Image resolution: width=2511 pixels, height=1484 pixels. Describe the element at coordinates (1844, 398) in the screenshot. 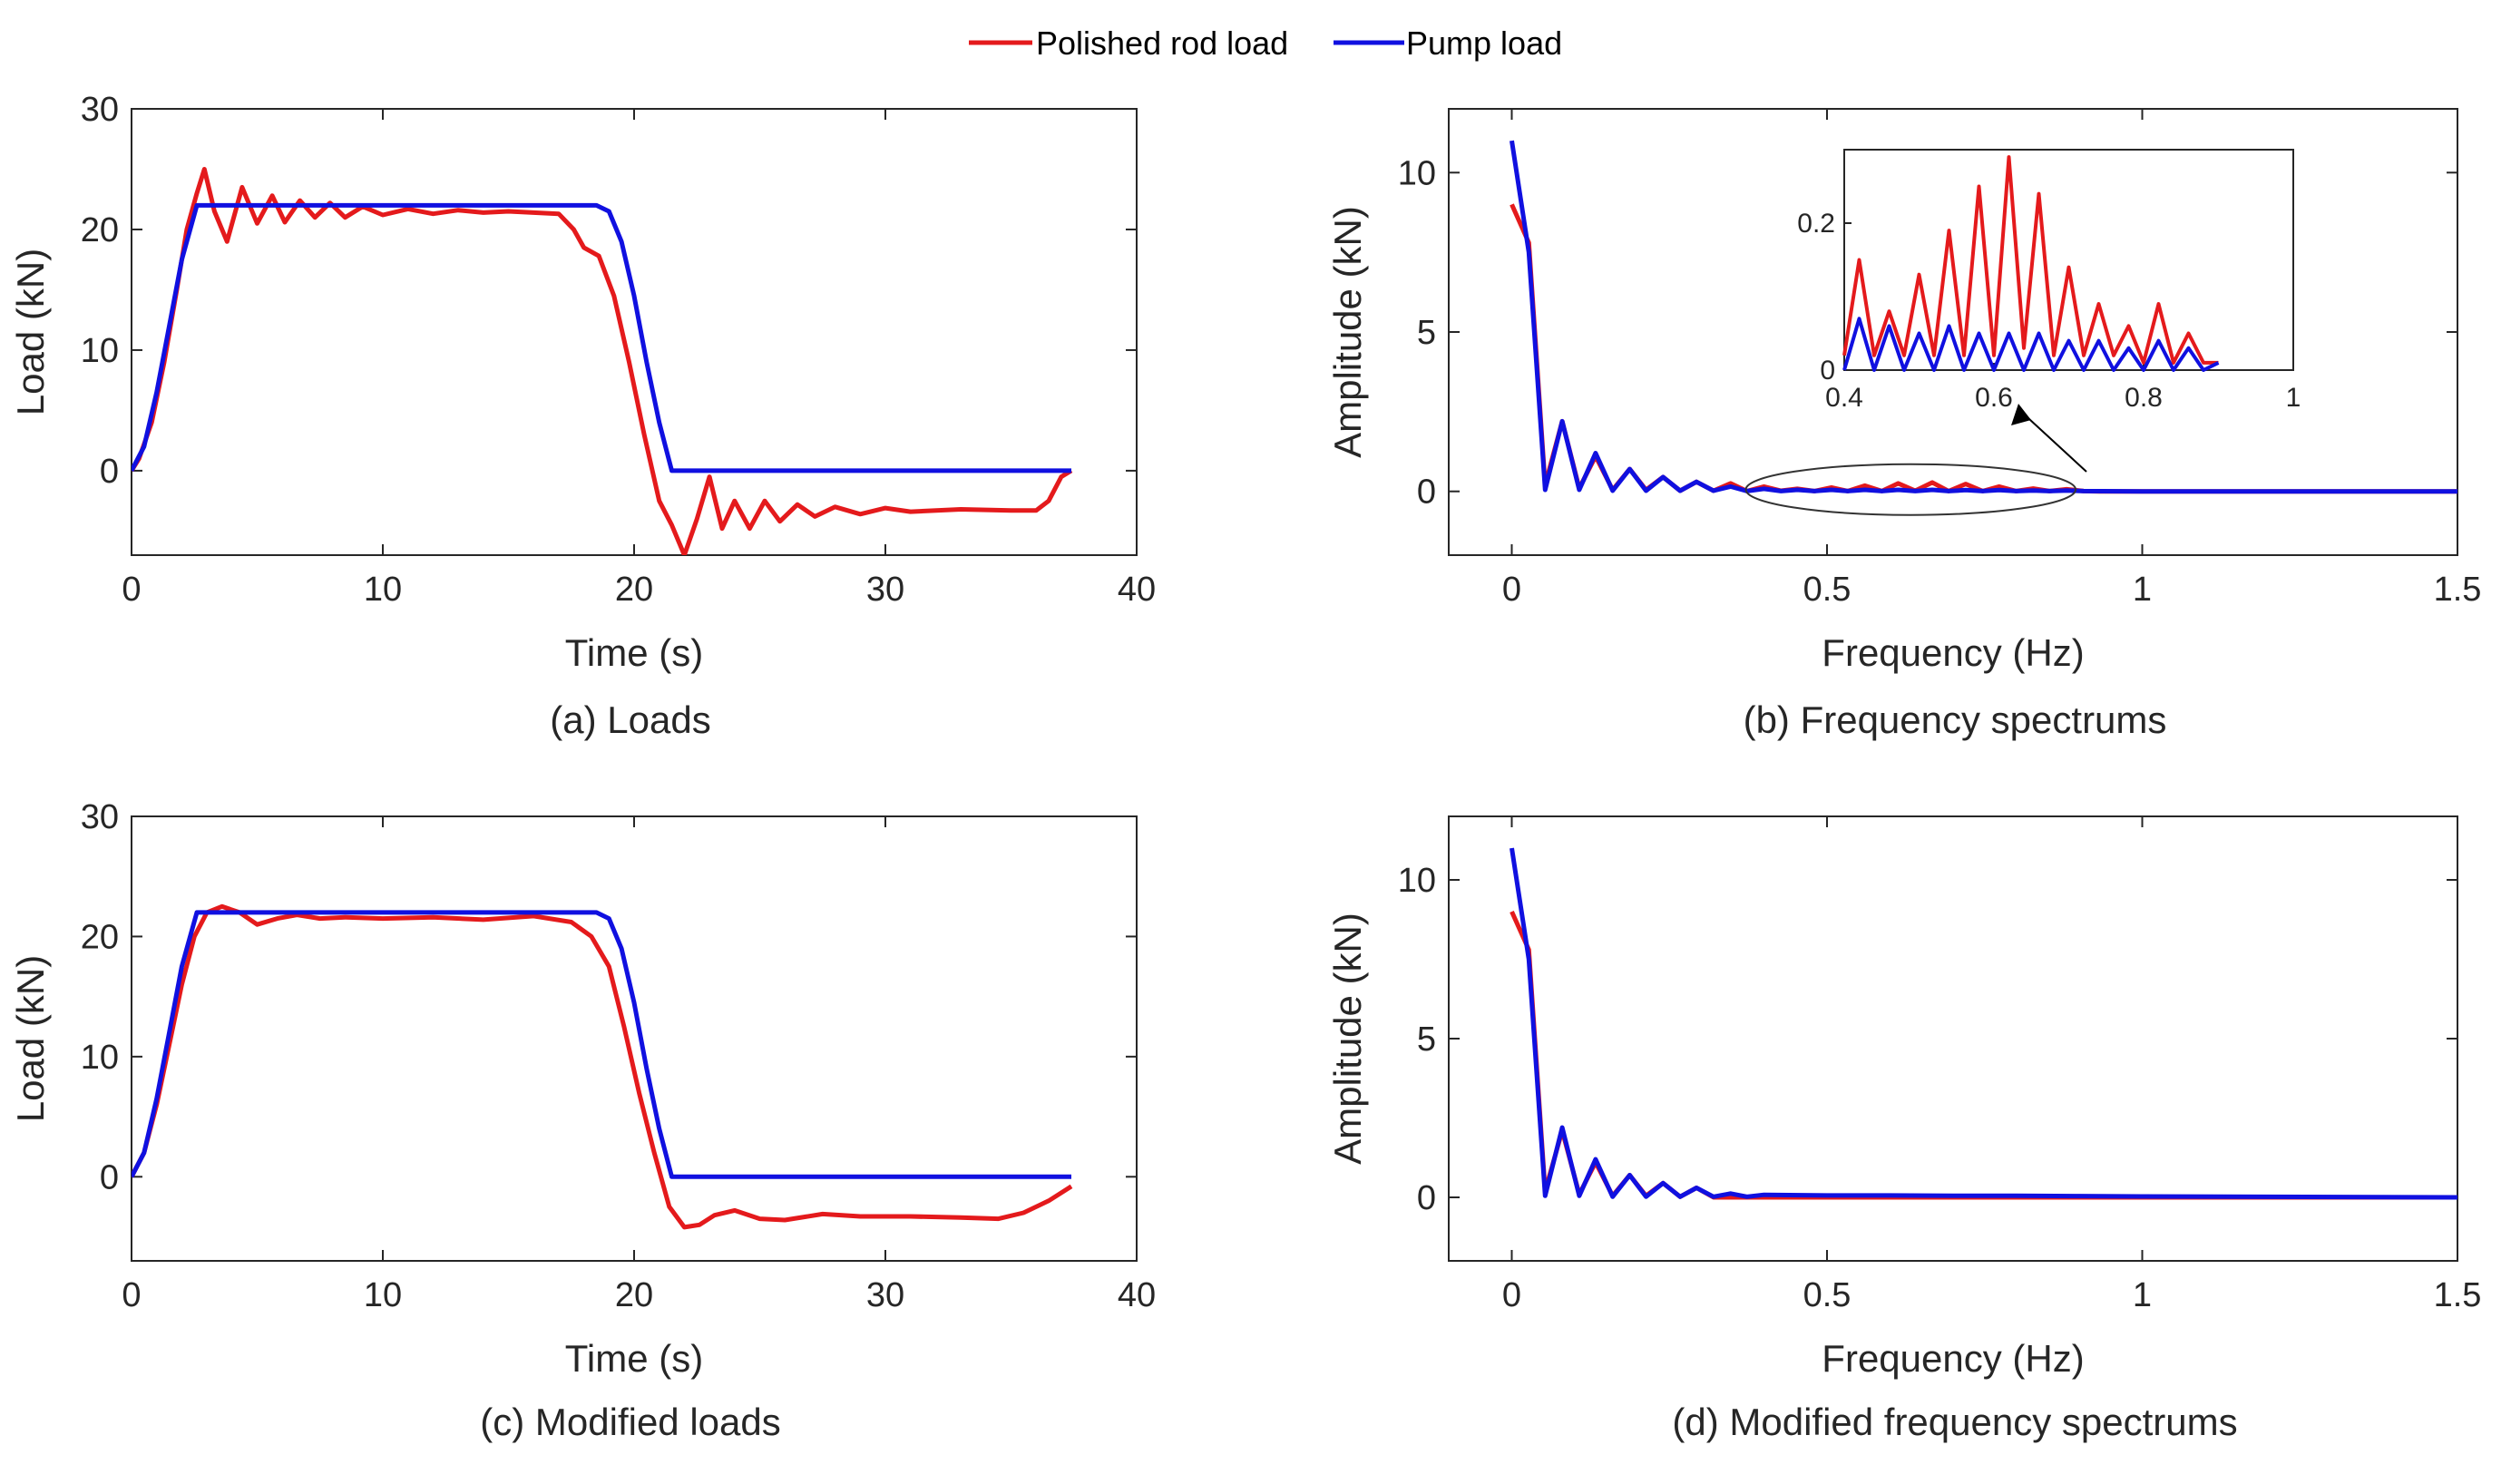

I see `inset-x-tick-label: 0.4` at that location.